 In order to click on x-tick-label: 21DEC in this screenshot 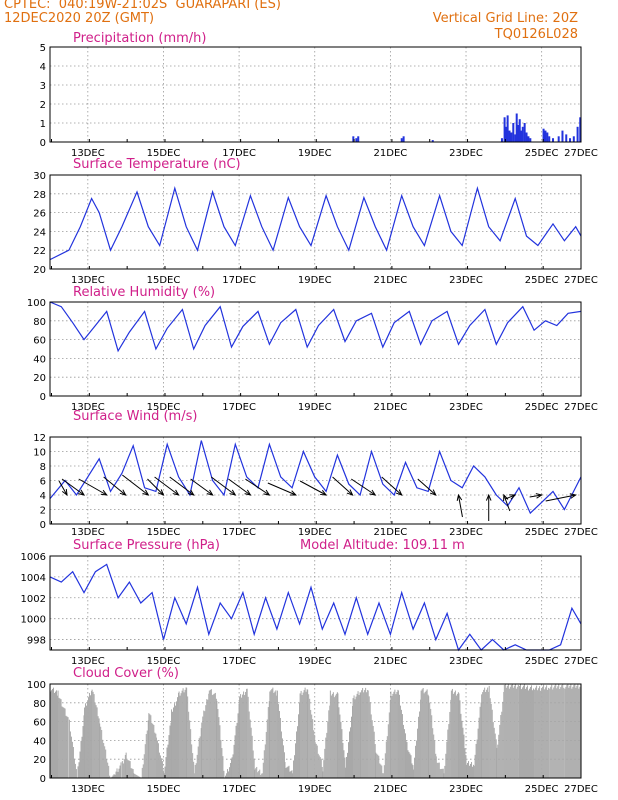, I will do `click(391, 789)`.